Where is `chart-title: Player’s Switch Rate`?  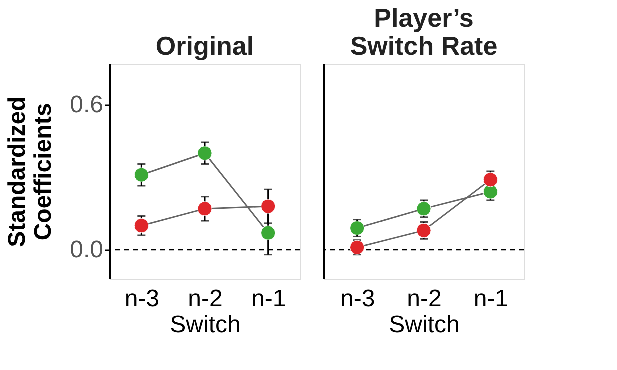 chart-title: Player’s Switch Rate is located at coordinates (424, 32).